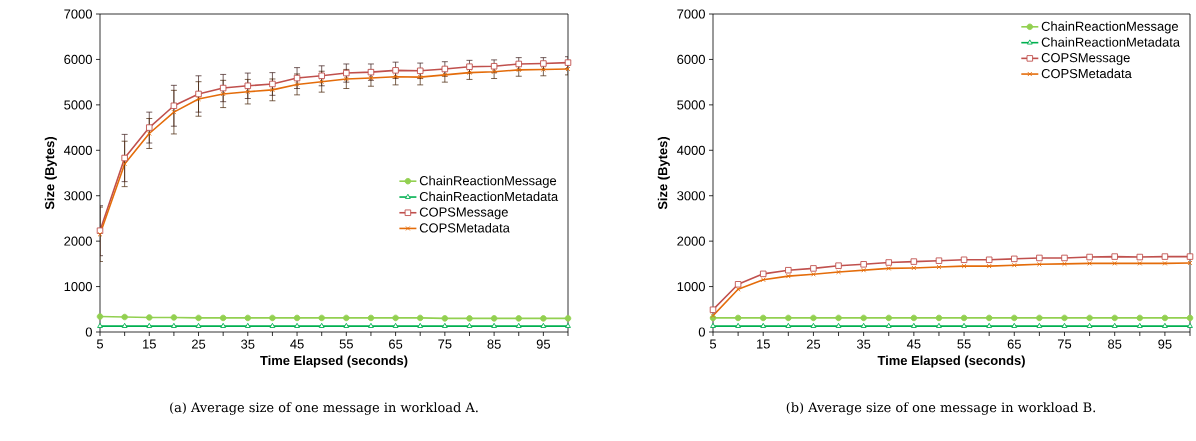 This screenshot has width=1196, height=441. I want to click on text: (b) Average size of one message in workload B., so click(941, 408).